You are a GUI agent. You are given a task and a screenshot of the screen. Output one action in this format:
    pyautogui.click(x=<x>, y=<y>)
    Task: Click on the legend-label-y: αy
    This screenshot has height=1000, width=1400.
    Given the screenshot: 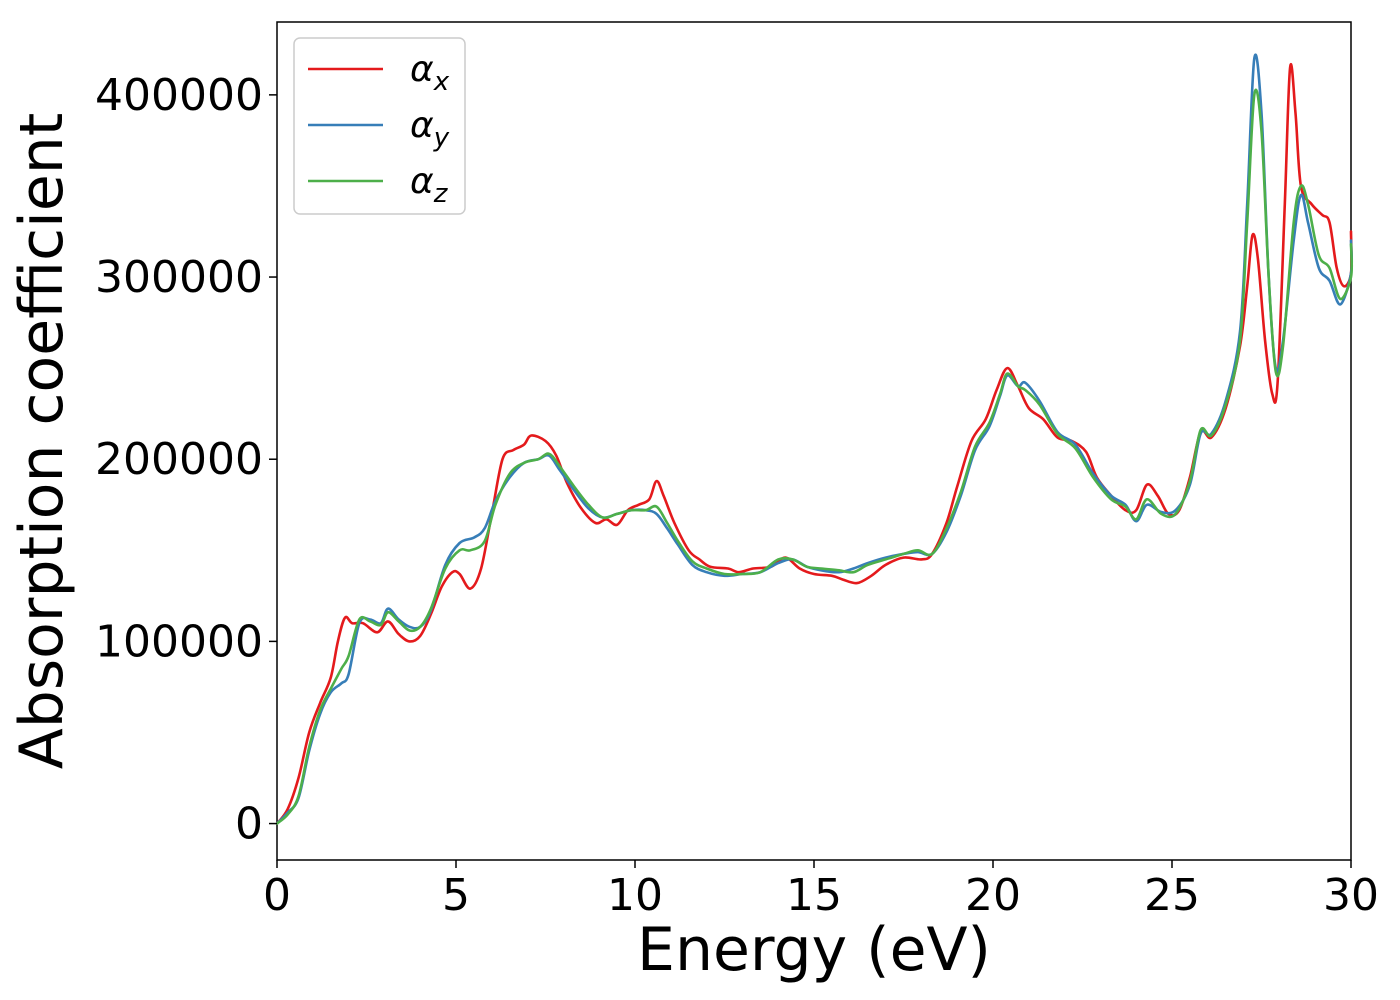 What is the action you would take?
    pyautogui.click(x=430, y=129)
    